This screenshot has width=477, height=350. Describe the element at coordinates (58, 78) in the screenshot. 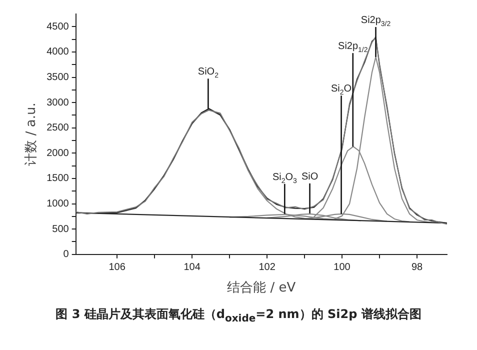

I see `y-tick-label: 3500` at that location.